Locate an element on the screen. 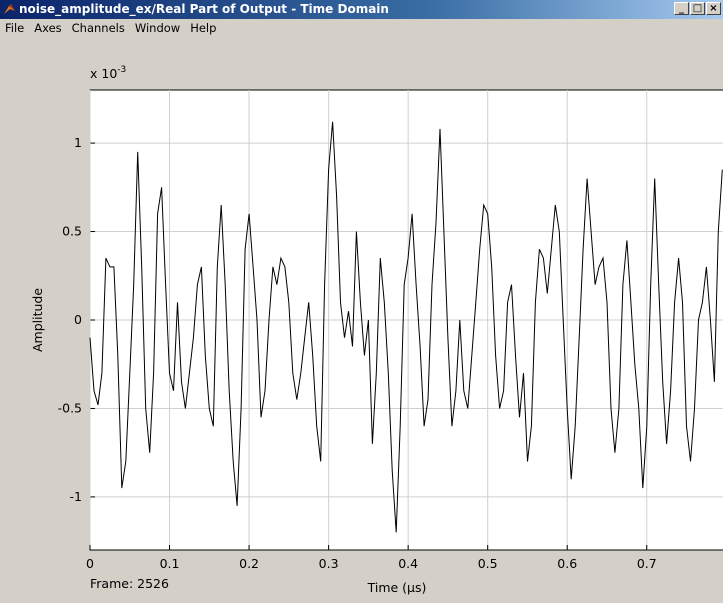  x-tick-label: 0.4 is located at coordinates (408, 563).